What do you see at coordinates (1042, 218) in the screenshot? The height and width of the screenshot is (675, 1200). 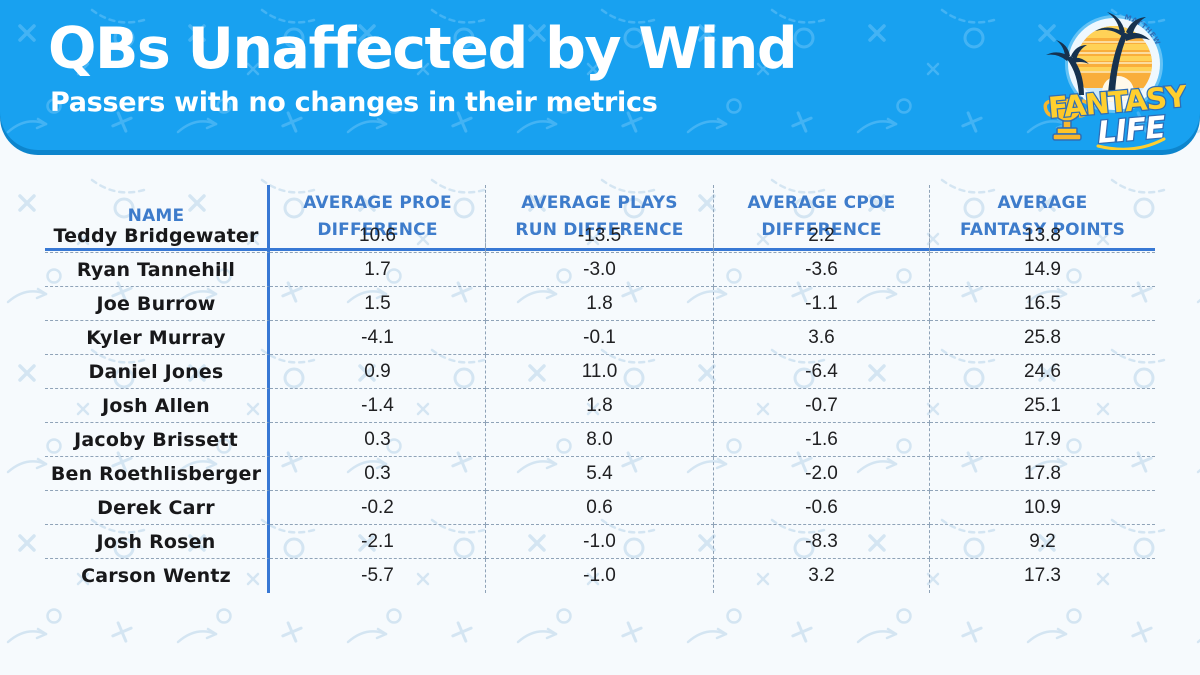 I see `column-header-fpts: AVERAGE FANTASY POINTS` at bounding box center [1042, 218].